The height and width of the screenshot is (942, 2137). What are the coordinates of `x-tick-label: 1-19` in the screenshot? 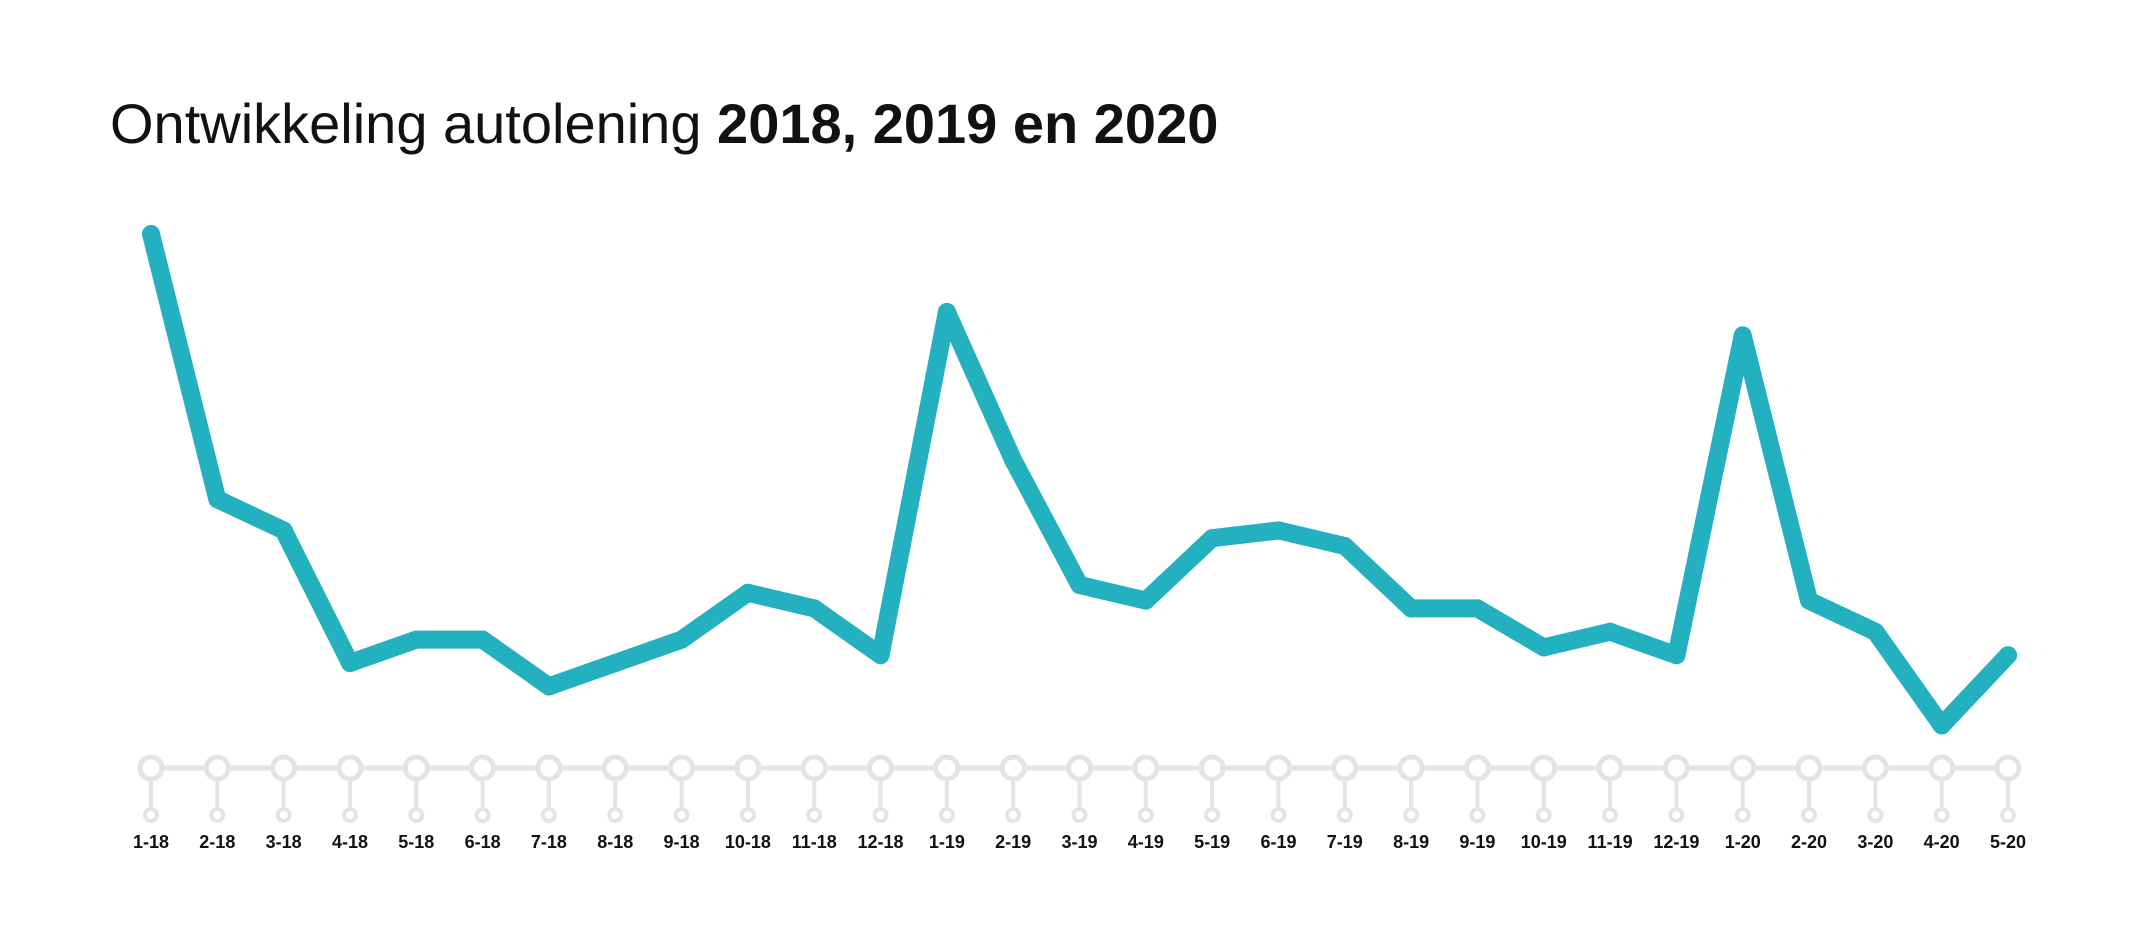 It's located at (947, 842).